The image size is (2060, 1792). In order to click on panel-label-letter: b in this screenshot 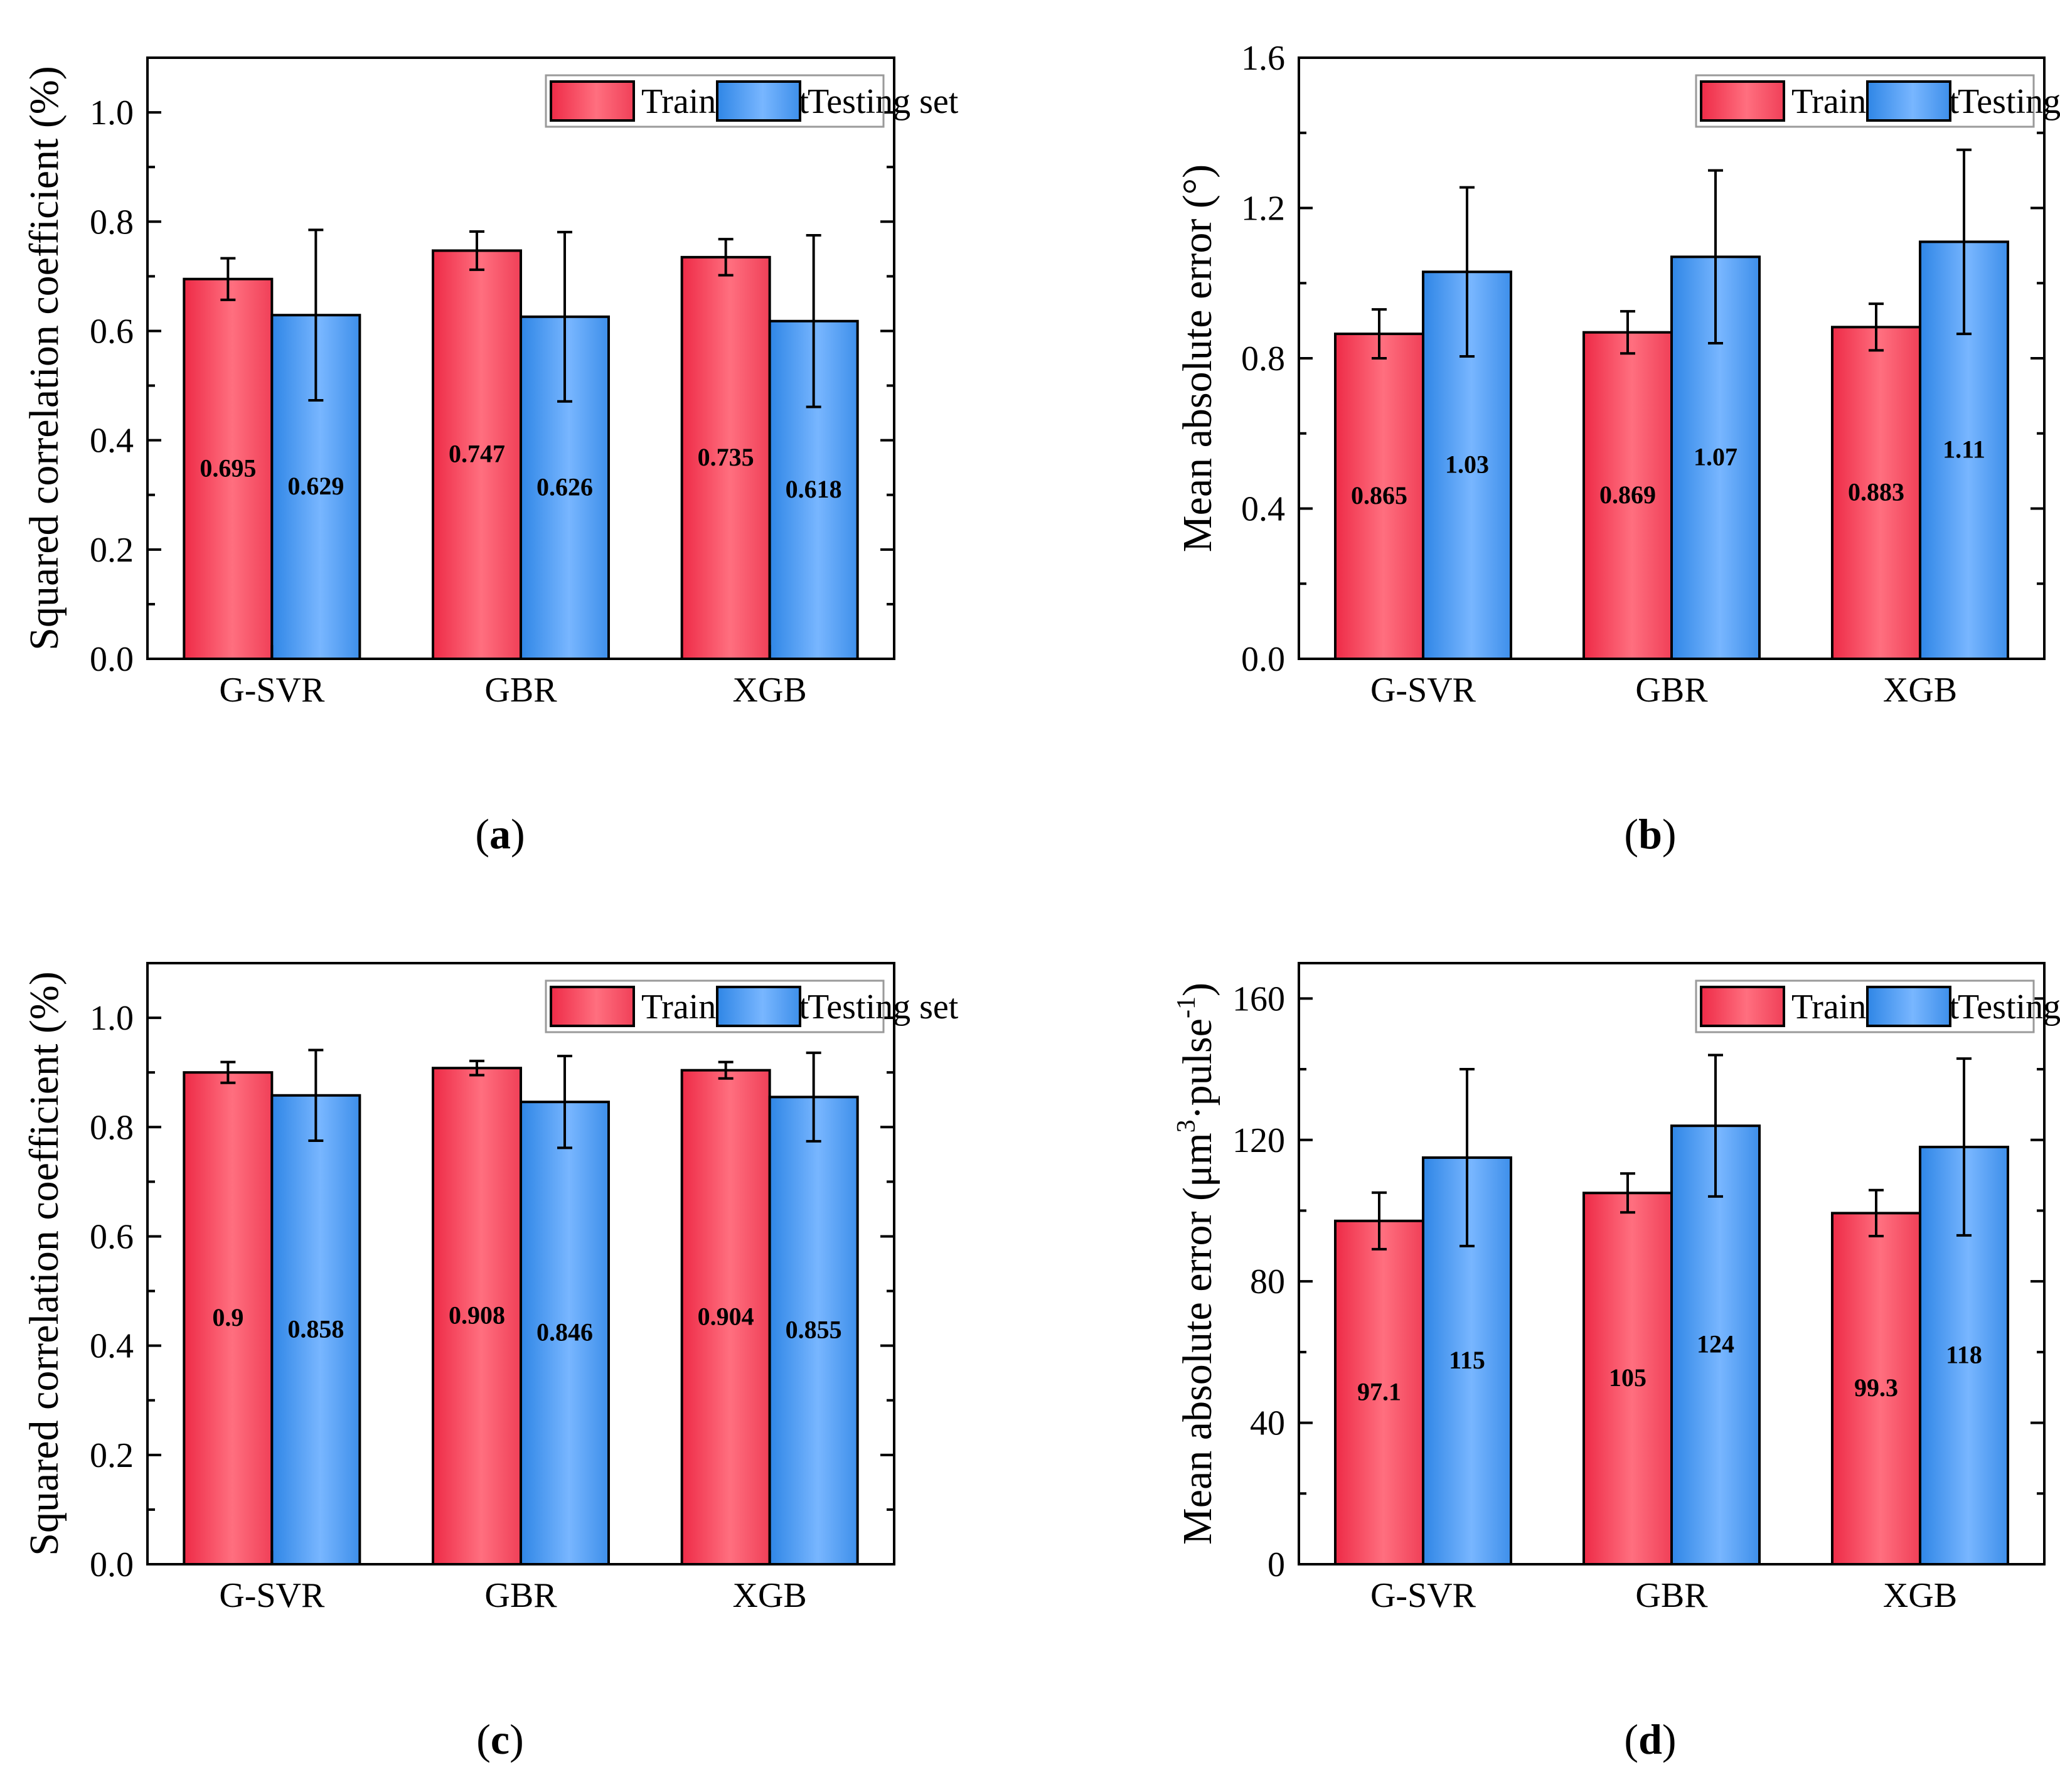, I will do `click(1650, 834)`.